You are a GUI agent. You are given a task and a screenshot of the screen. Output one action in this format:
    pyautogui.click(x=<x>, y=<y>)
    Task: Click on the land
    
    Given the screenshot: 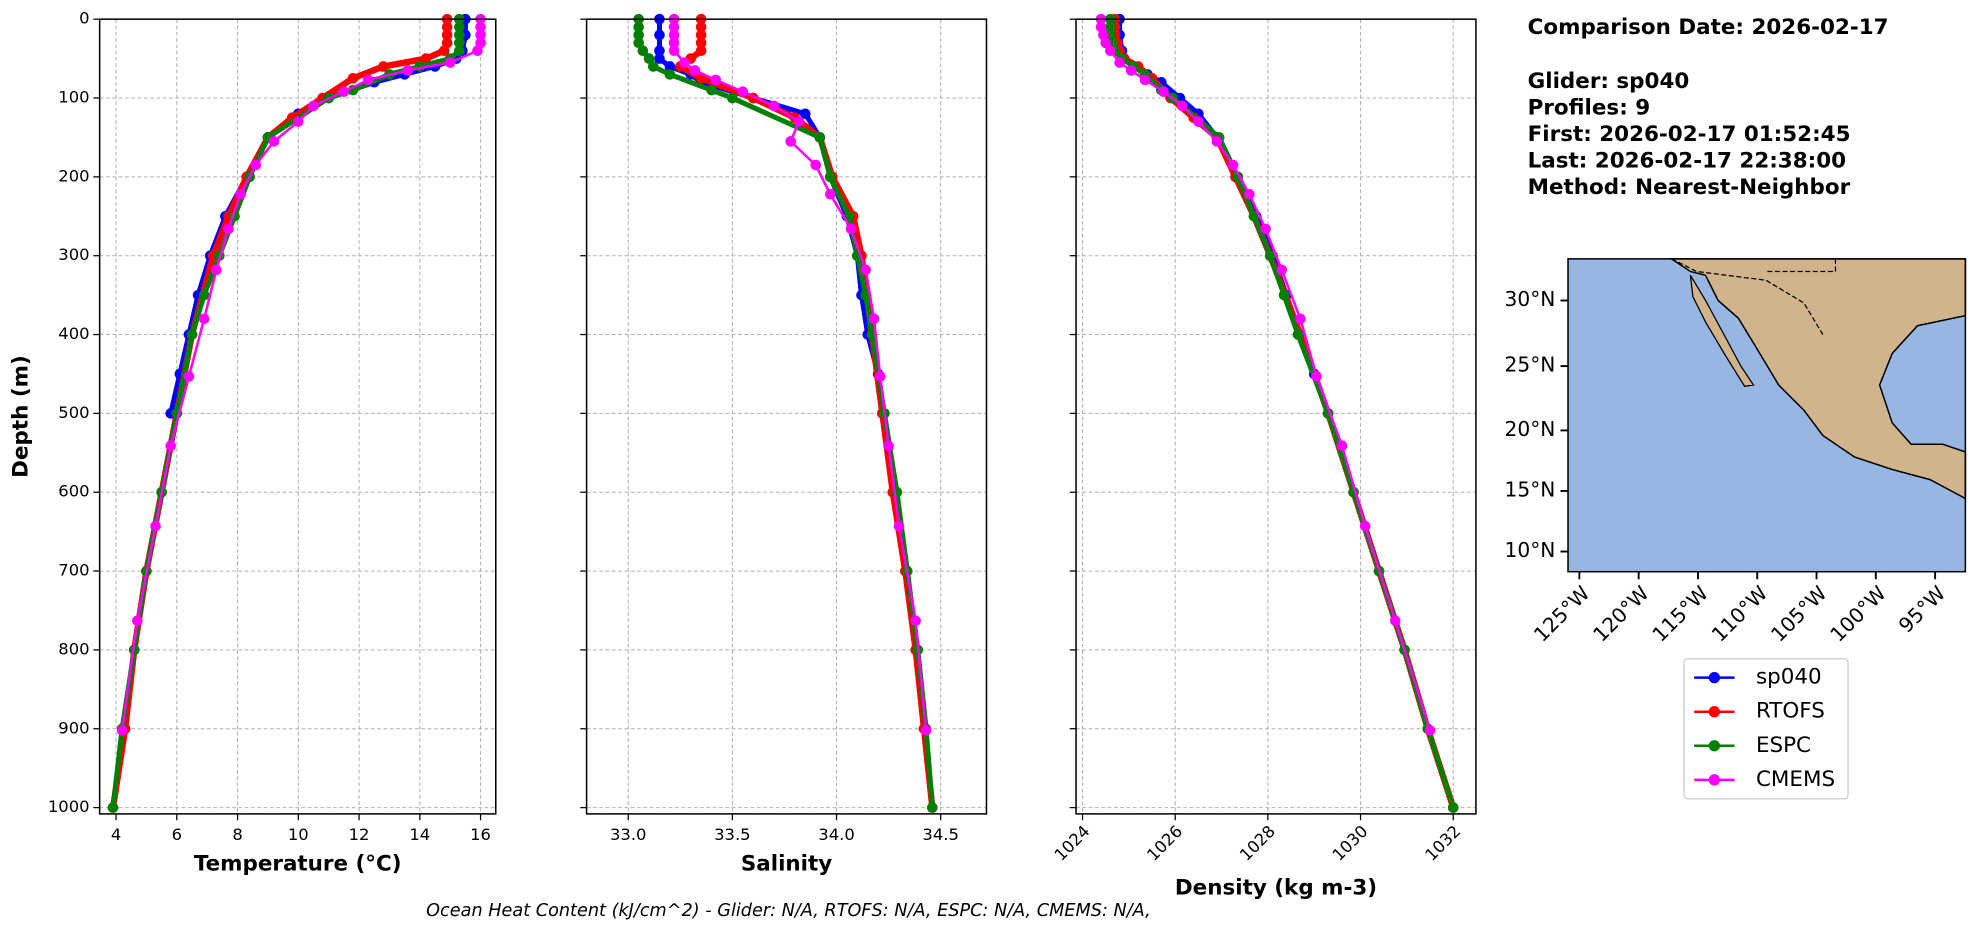 What is the action you would take?
    pyautogui.click(x=1817, y=379)
    